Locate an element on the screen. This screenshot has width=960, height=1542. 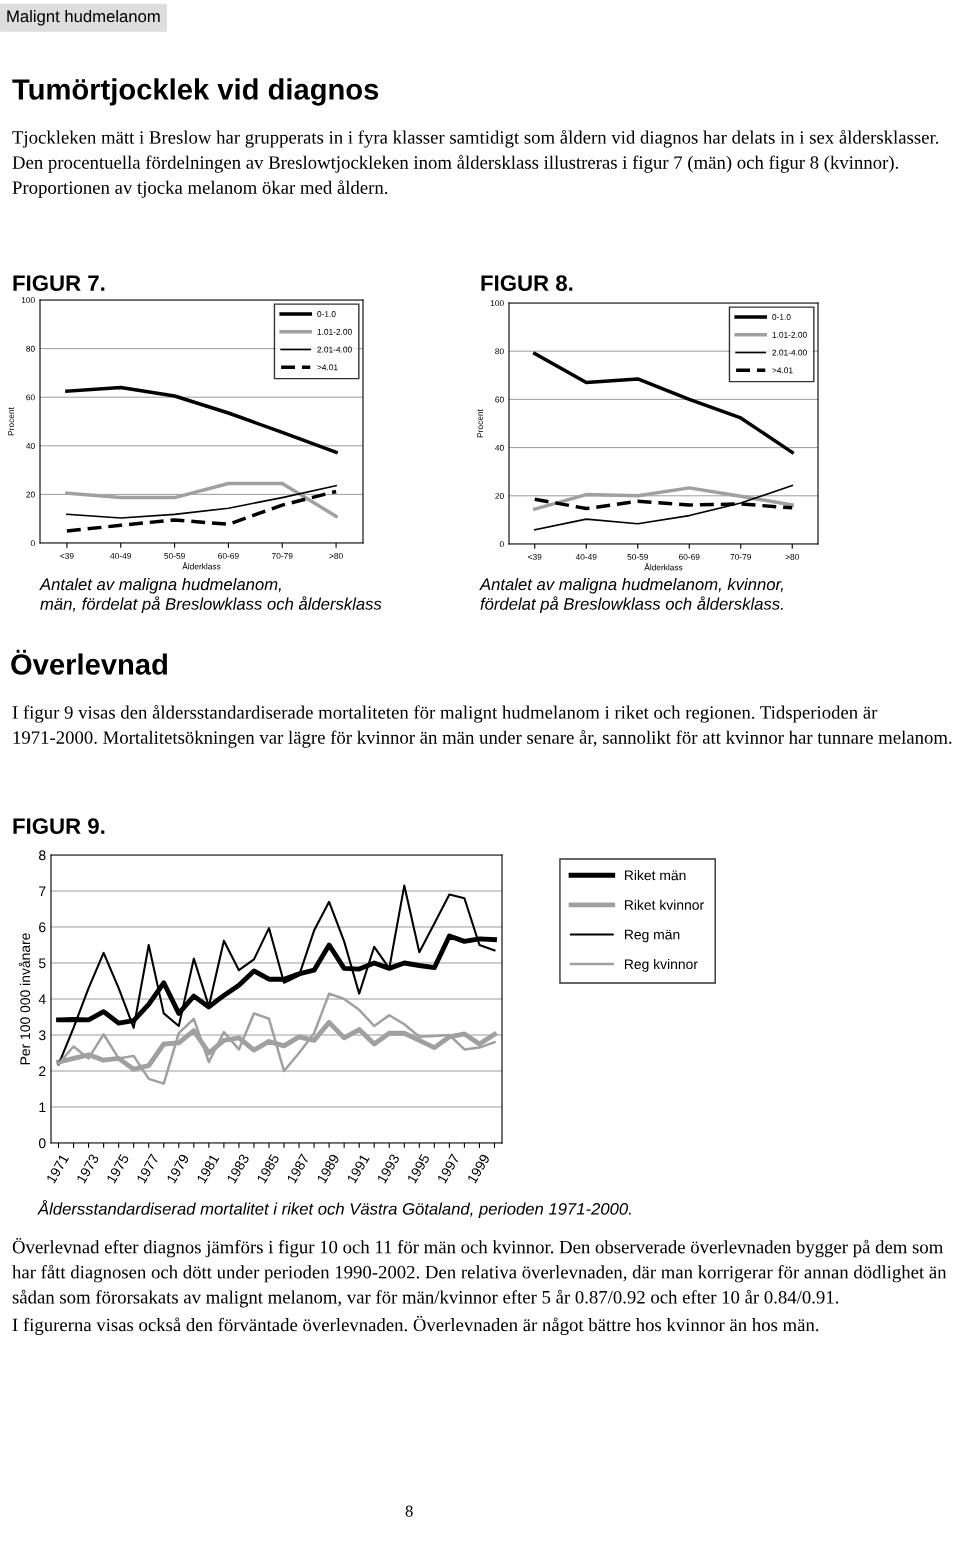
y-tick-label: 5 is located at coordinates (42, 963).